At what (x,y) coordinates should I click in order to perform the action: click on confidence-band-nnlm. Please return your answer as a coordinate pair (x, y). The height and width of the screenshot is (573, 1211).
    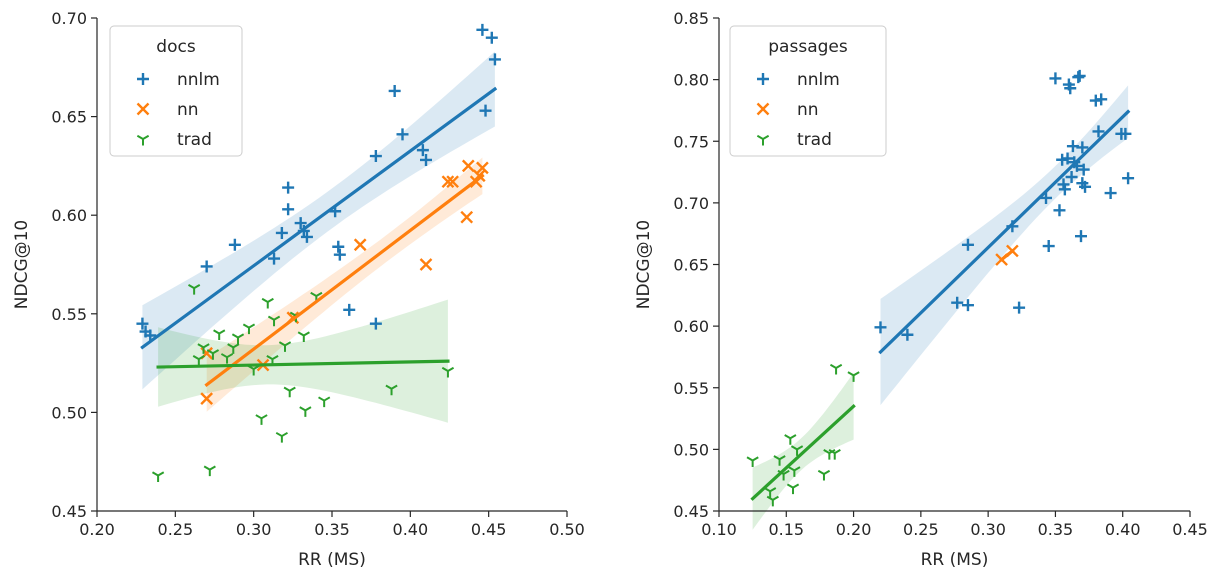
    Looking at the image, I should click on (1004, 245).